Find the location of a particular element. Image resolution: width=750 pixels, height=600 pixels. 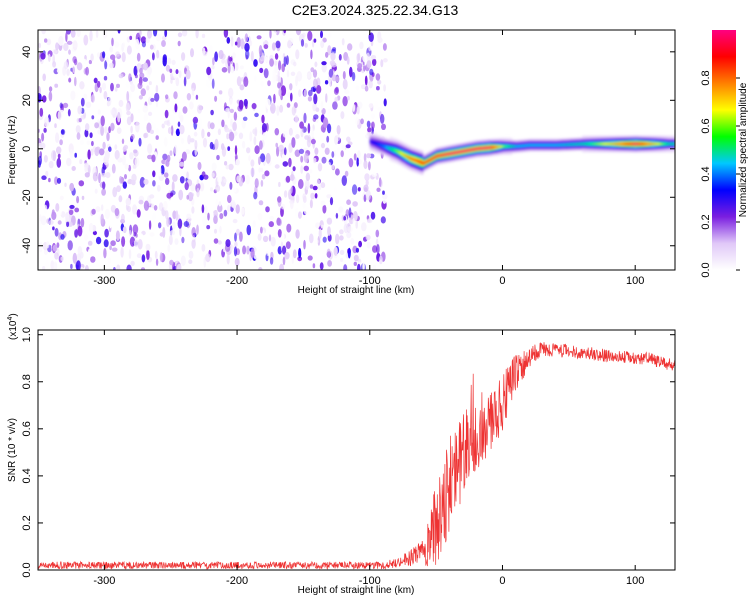

y-tick-label: 0.8 is located at coordinates (27, 381).